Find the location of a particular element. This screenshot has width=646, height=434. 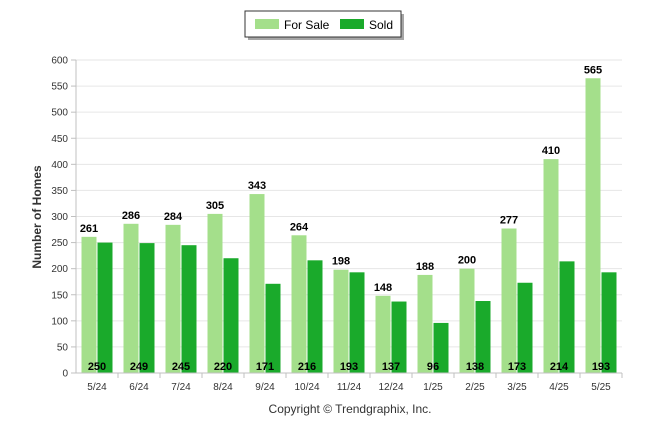

x-tick-label: 7/24 is located at coordinates (181, 387).